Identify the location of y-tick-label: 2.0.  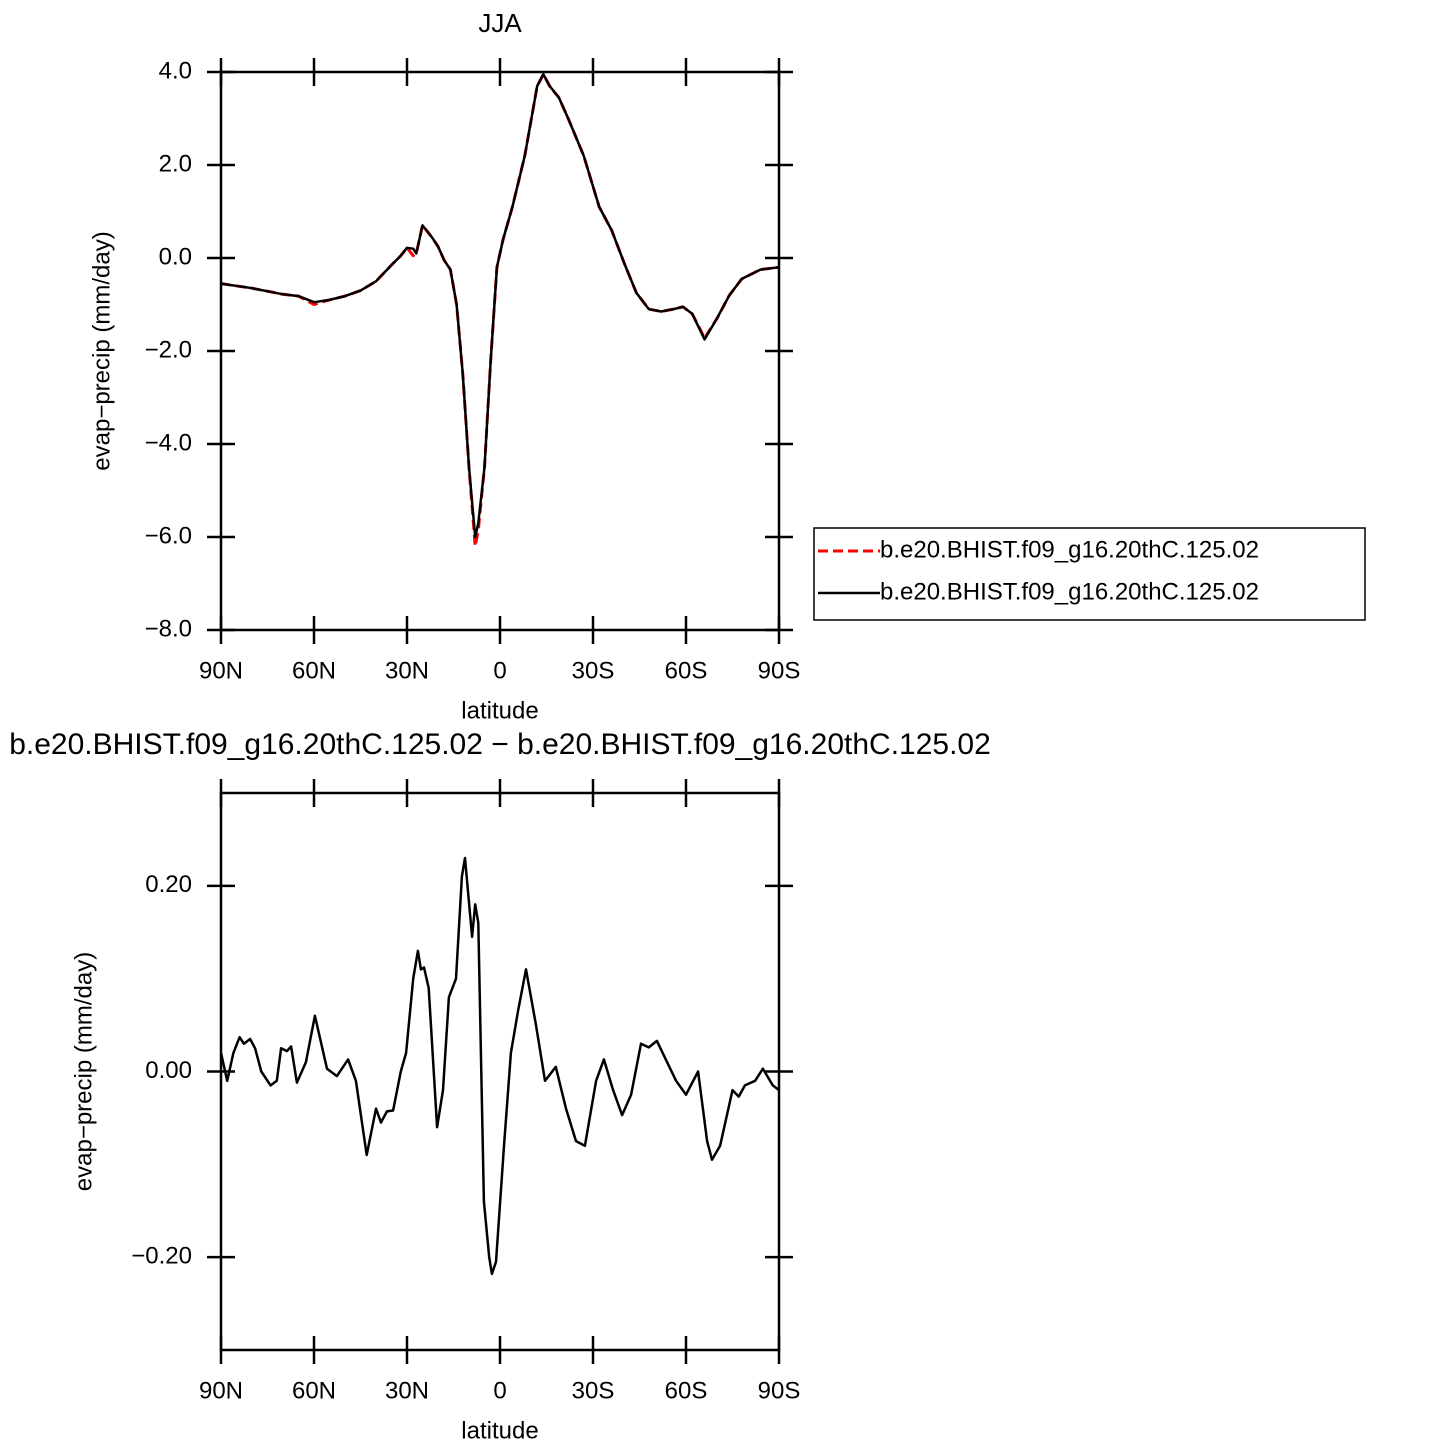
(175, 163).